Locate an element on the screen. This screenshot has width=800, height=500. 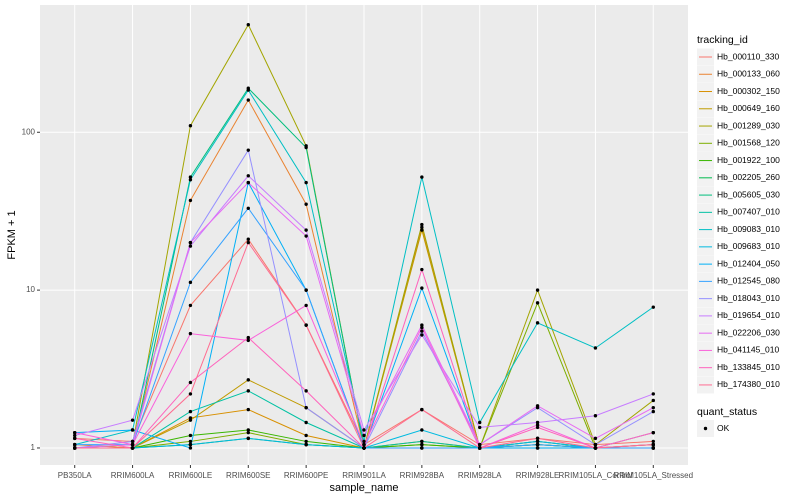
legend-label: Hb_000302_150 is located at coordinates (748, 91).